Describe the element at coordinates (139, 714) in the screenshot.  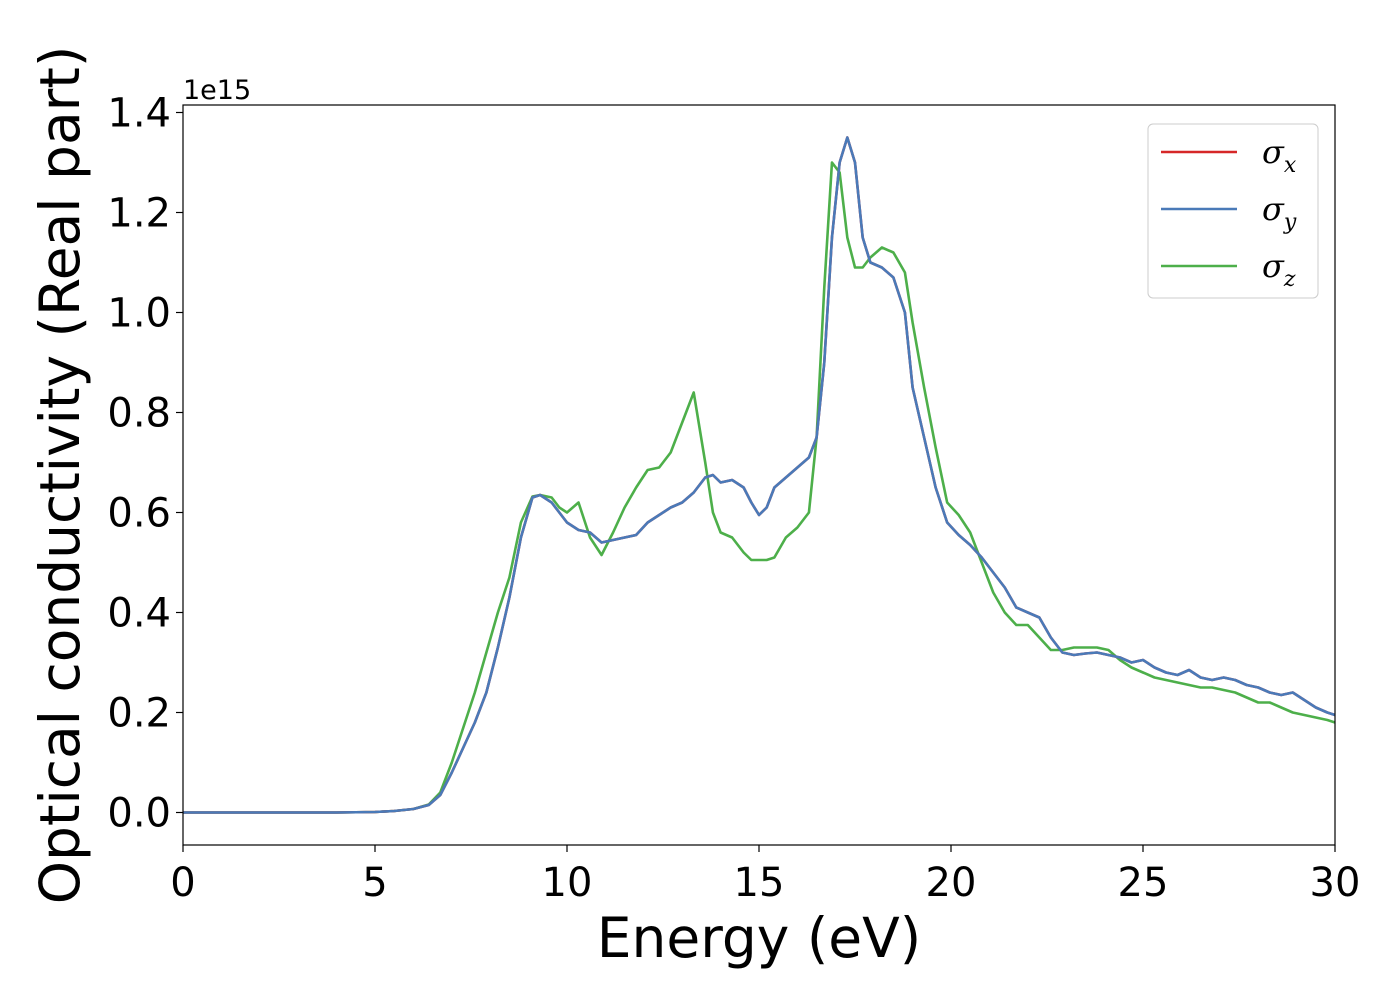
I see `y-tick-label: 0.2` at that location.